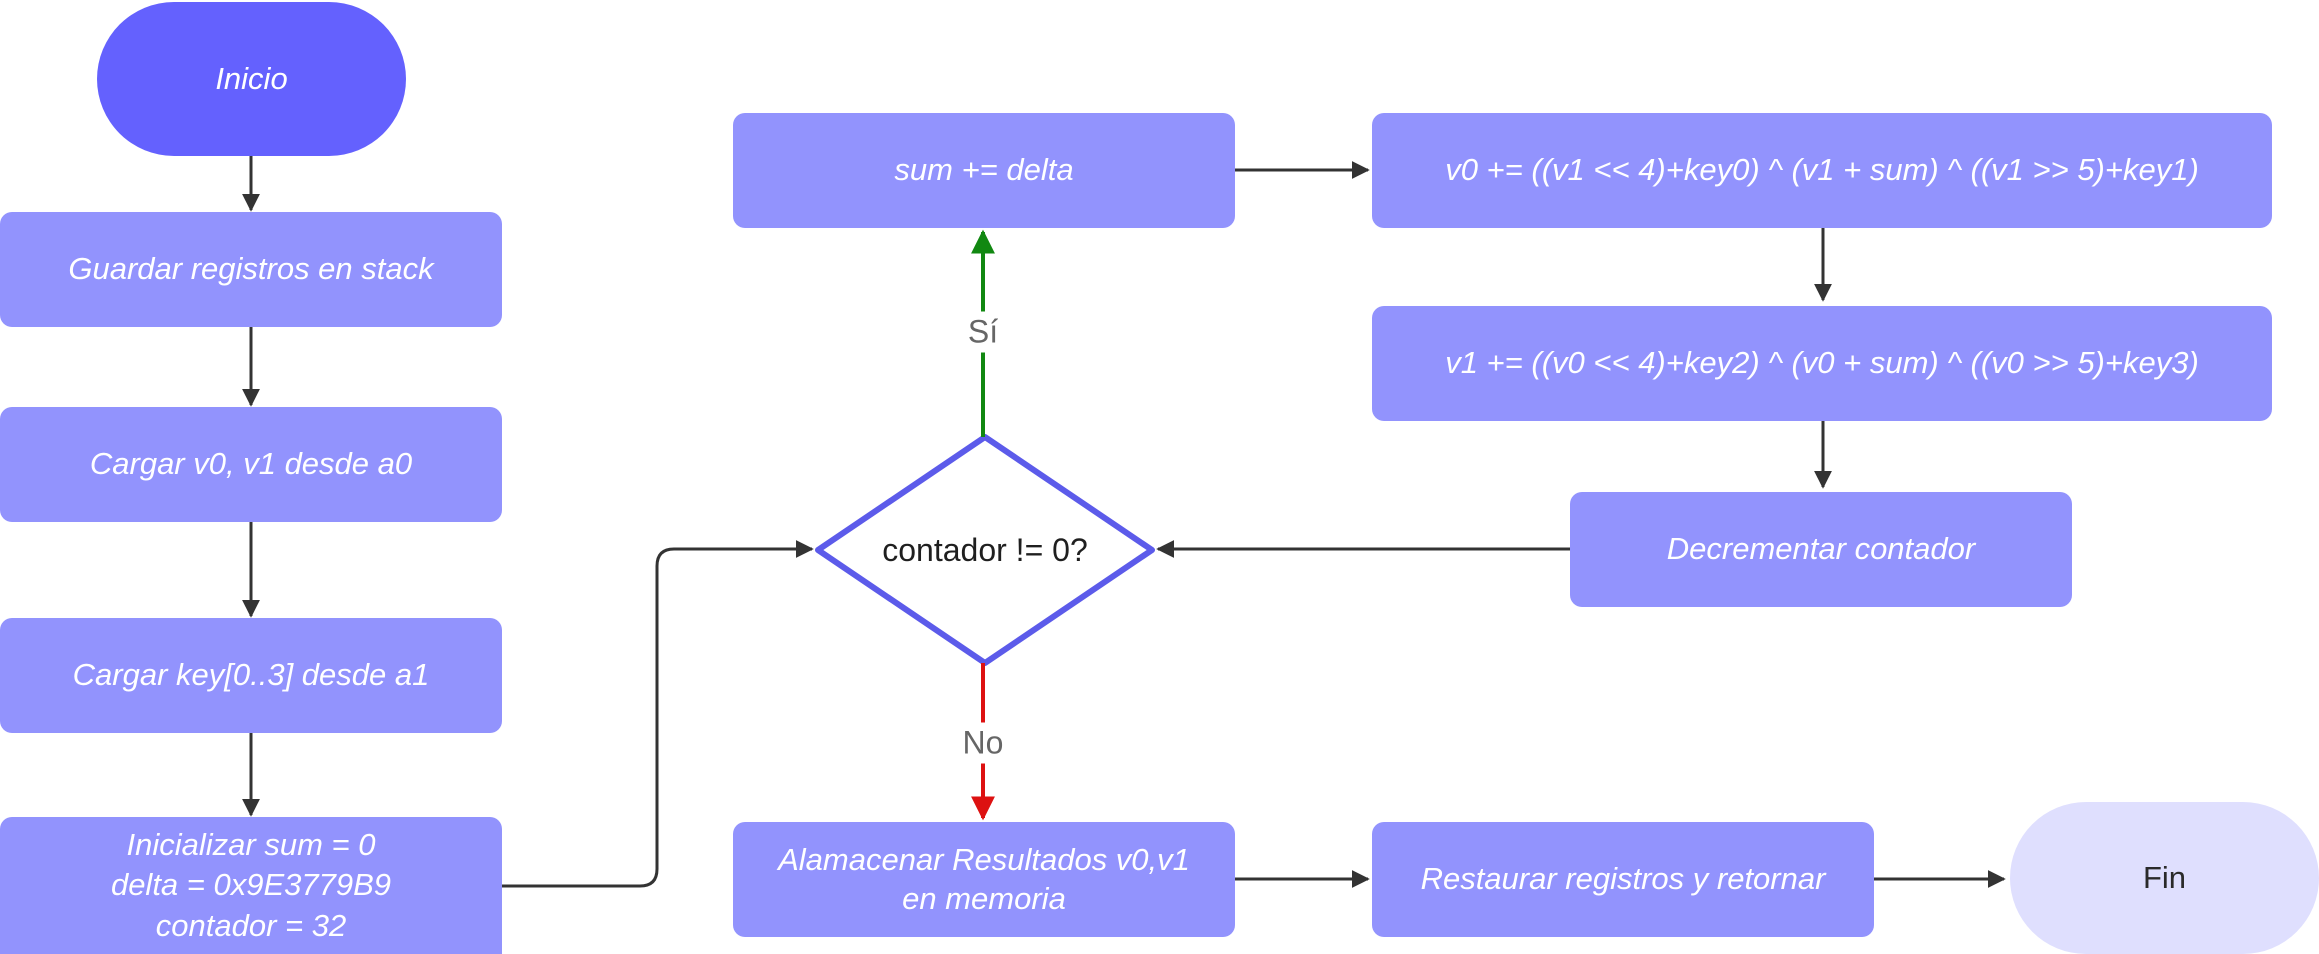 The image size is (2319, 954). I want to click on decrement-node: Decrementar contador, so click(1821, 549).